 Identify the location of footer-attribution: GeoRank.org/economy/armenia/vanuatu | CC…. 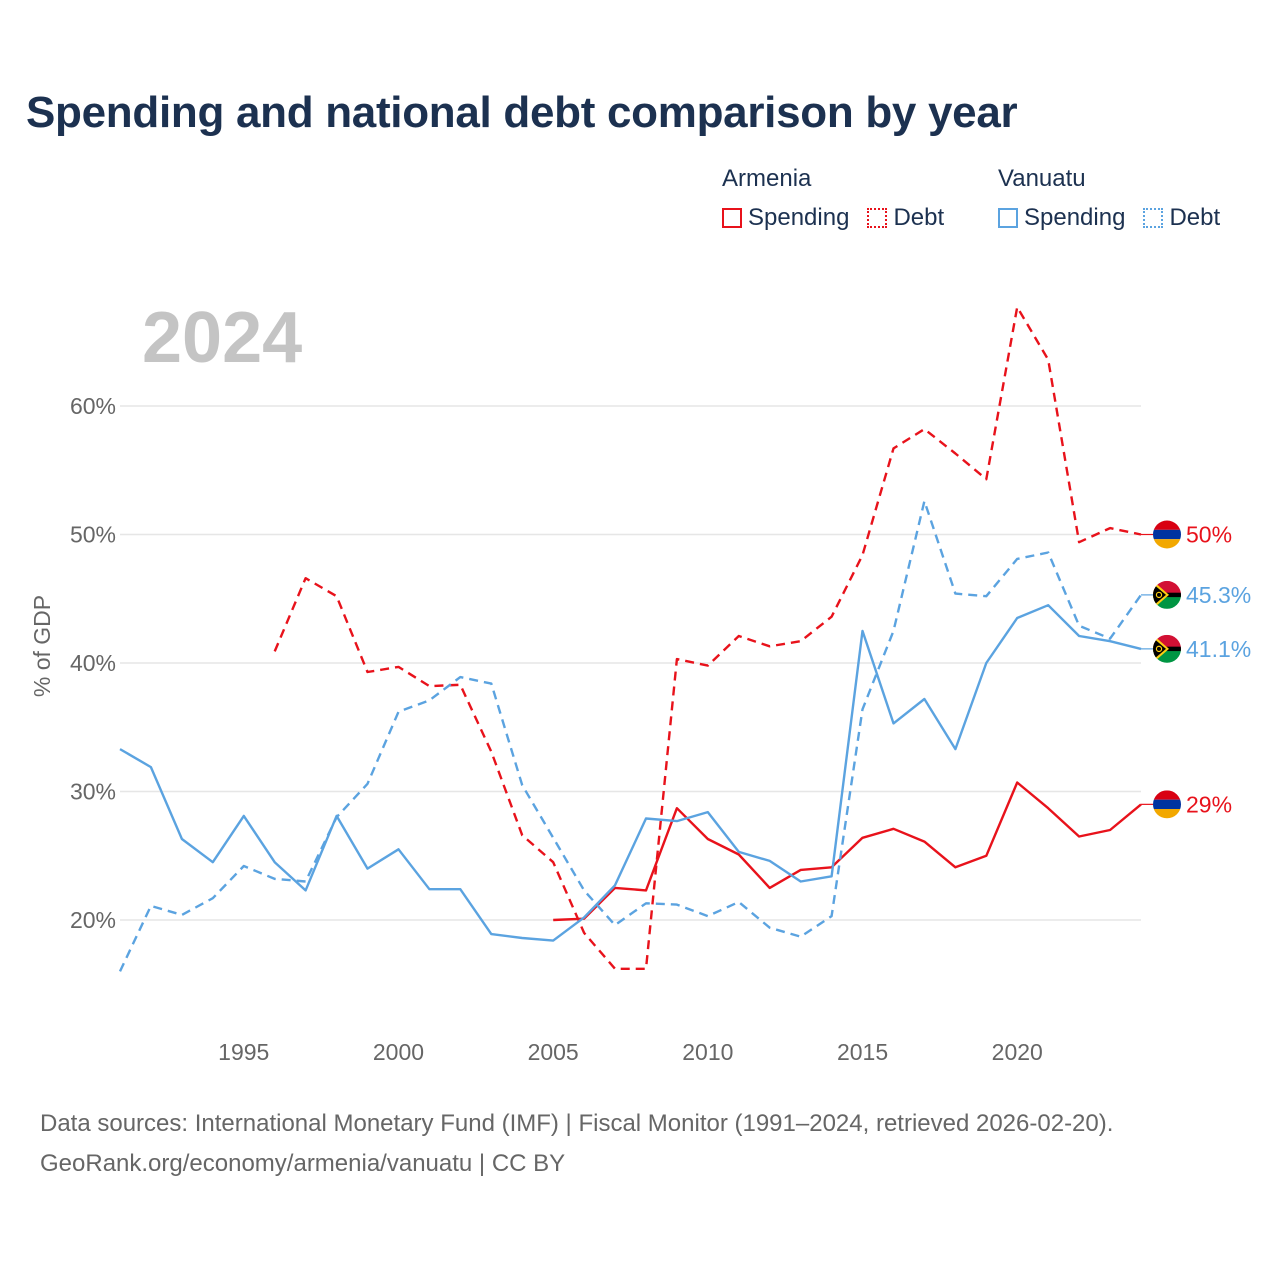
(303, 1163).